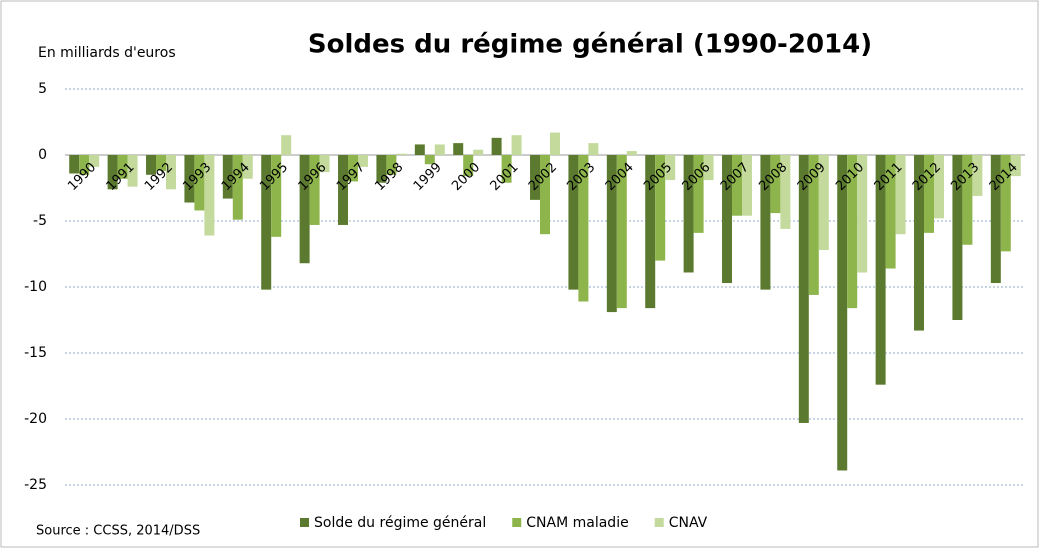  What do you see at coordinates (107, 53) in the screenshot?
I see `y-axis-label: En milliards d'euros` at bounding box center [107, 53].